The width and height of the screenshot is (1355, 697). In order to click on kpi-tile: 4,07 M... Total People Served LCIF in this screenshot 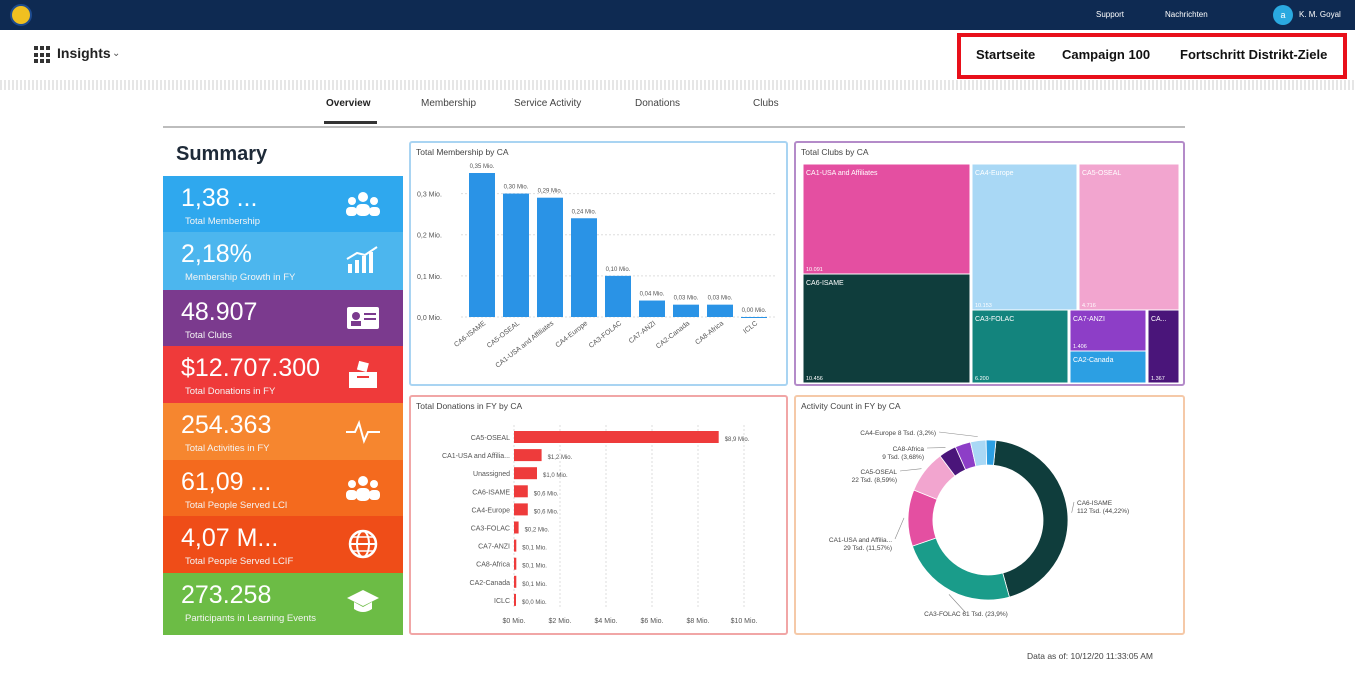, I will do `click(283, 544)`.